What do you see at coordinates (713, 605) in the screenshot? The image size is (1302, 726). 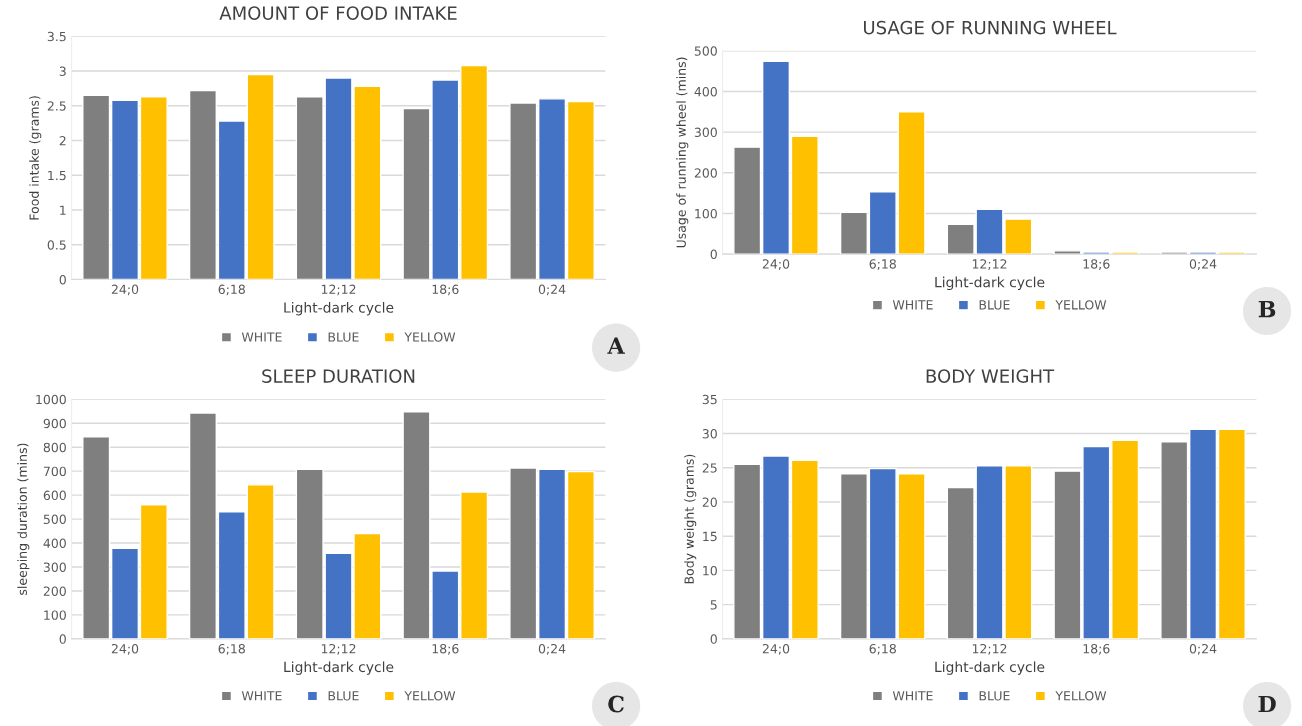 I see `y-tick-label: 5` at bounding box center [713, 605].